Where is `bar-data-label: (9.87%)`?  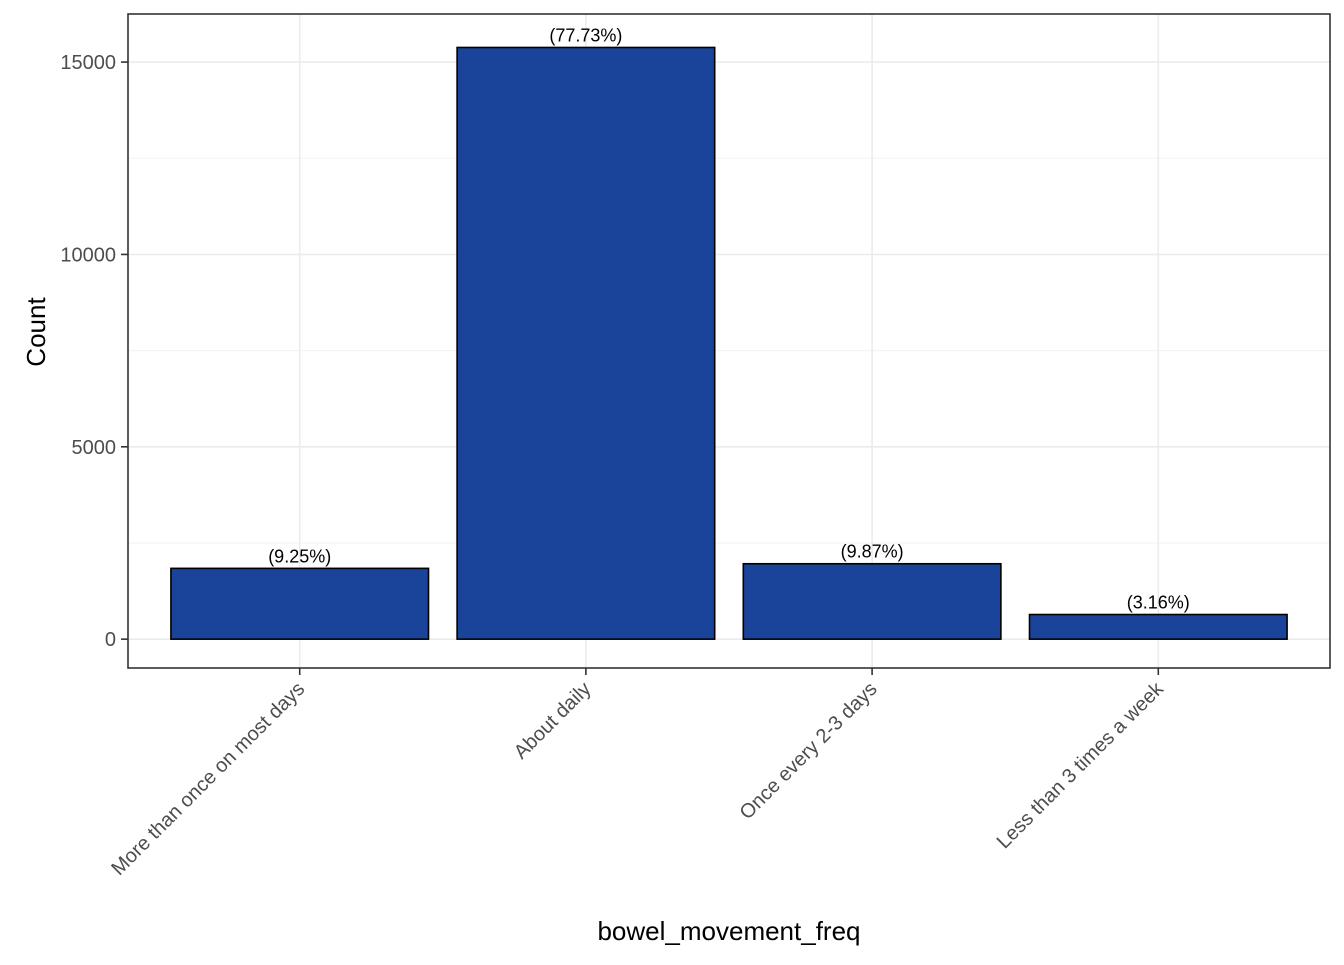
bar-data-label: (9.87%) is located at coordinates (872, 552).